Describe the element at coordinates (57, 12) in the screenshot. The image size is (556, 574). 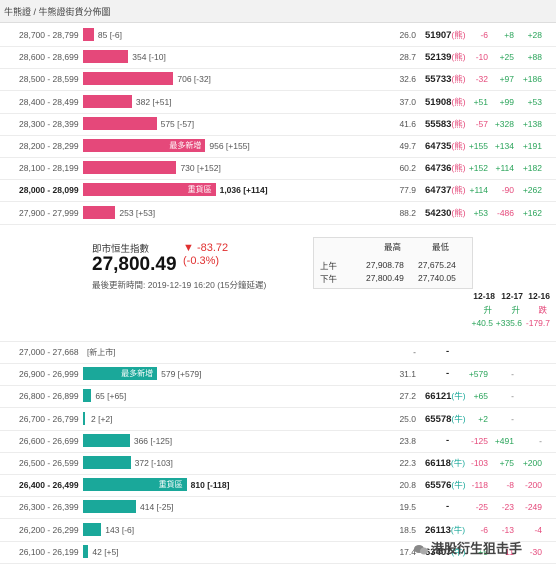
I see `breadcrumb: 牛熊證 / 牛熊證街貨分佈圖` at that location.